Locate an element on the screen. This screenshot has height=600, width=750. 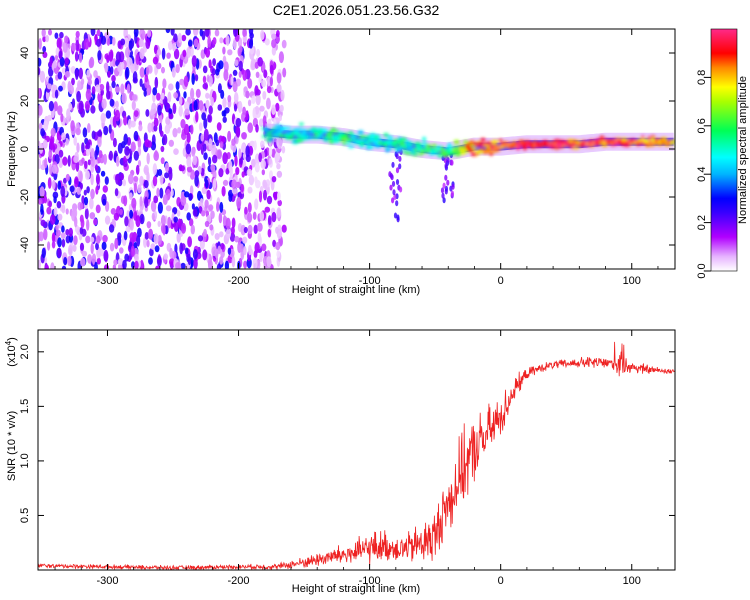
ridge-blobs is located at coordinates (467, 140).